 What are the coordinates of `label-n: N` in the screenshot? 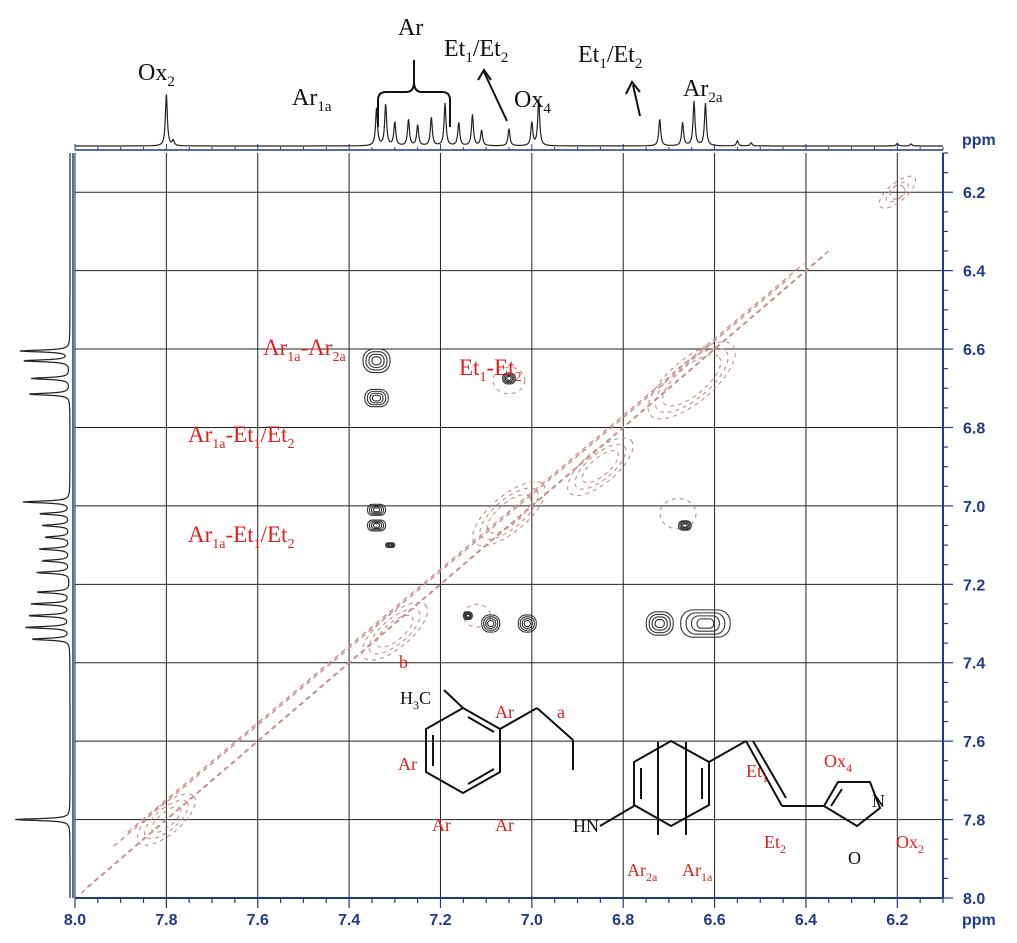 It's located at (878, 801).